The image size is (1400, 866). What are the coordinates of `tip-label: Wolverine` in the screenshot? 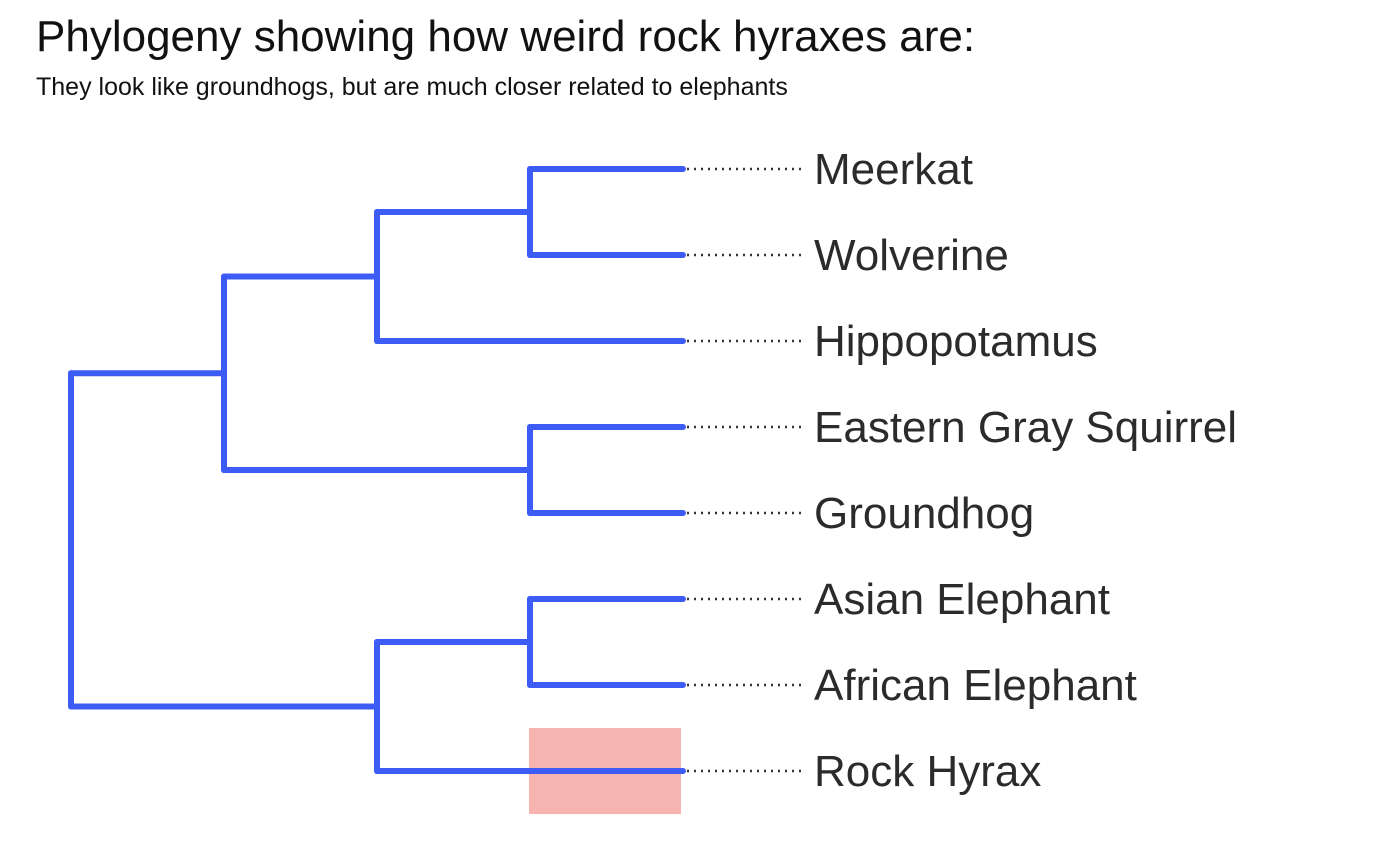 It's located at (911, 255).